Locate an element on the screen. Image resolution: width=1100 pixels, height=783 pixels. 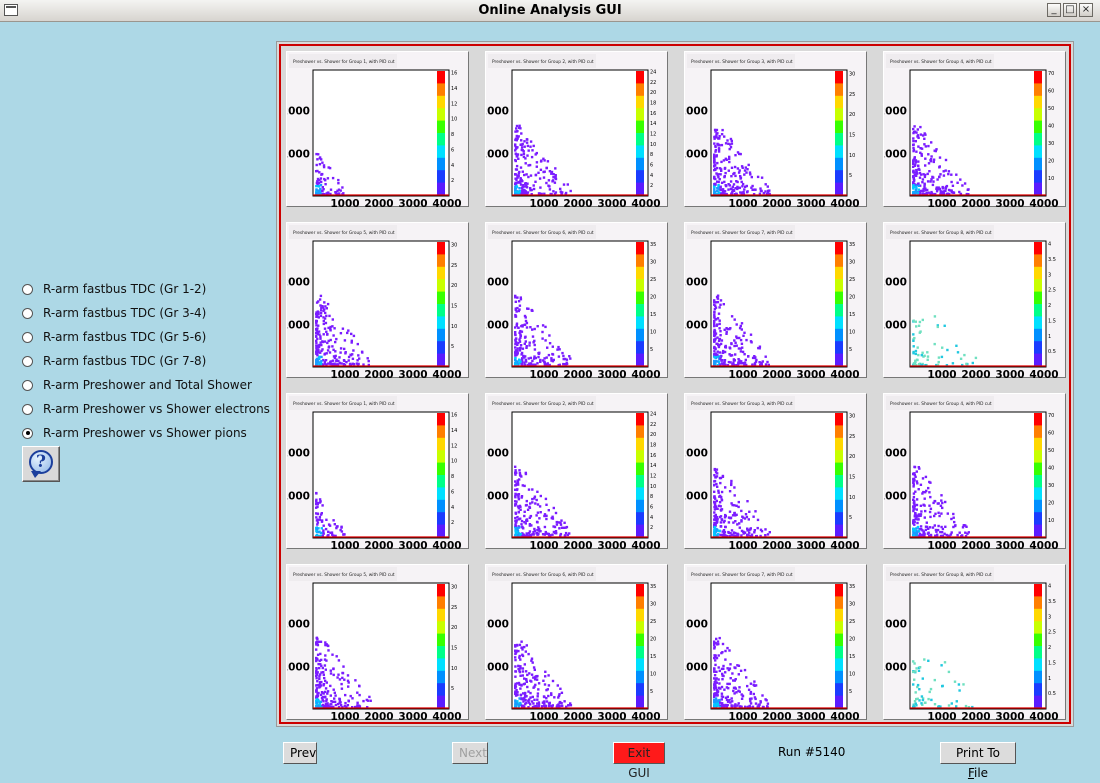
option-preshower-vs-shower-pions: R-arm Preshower vs Shower pions is located at coordinates (152, 433).